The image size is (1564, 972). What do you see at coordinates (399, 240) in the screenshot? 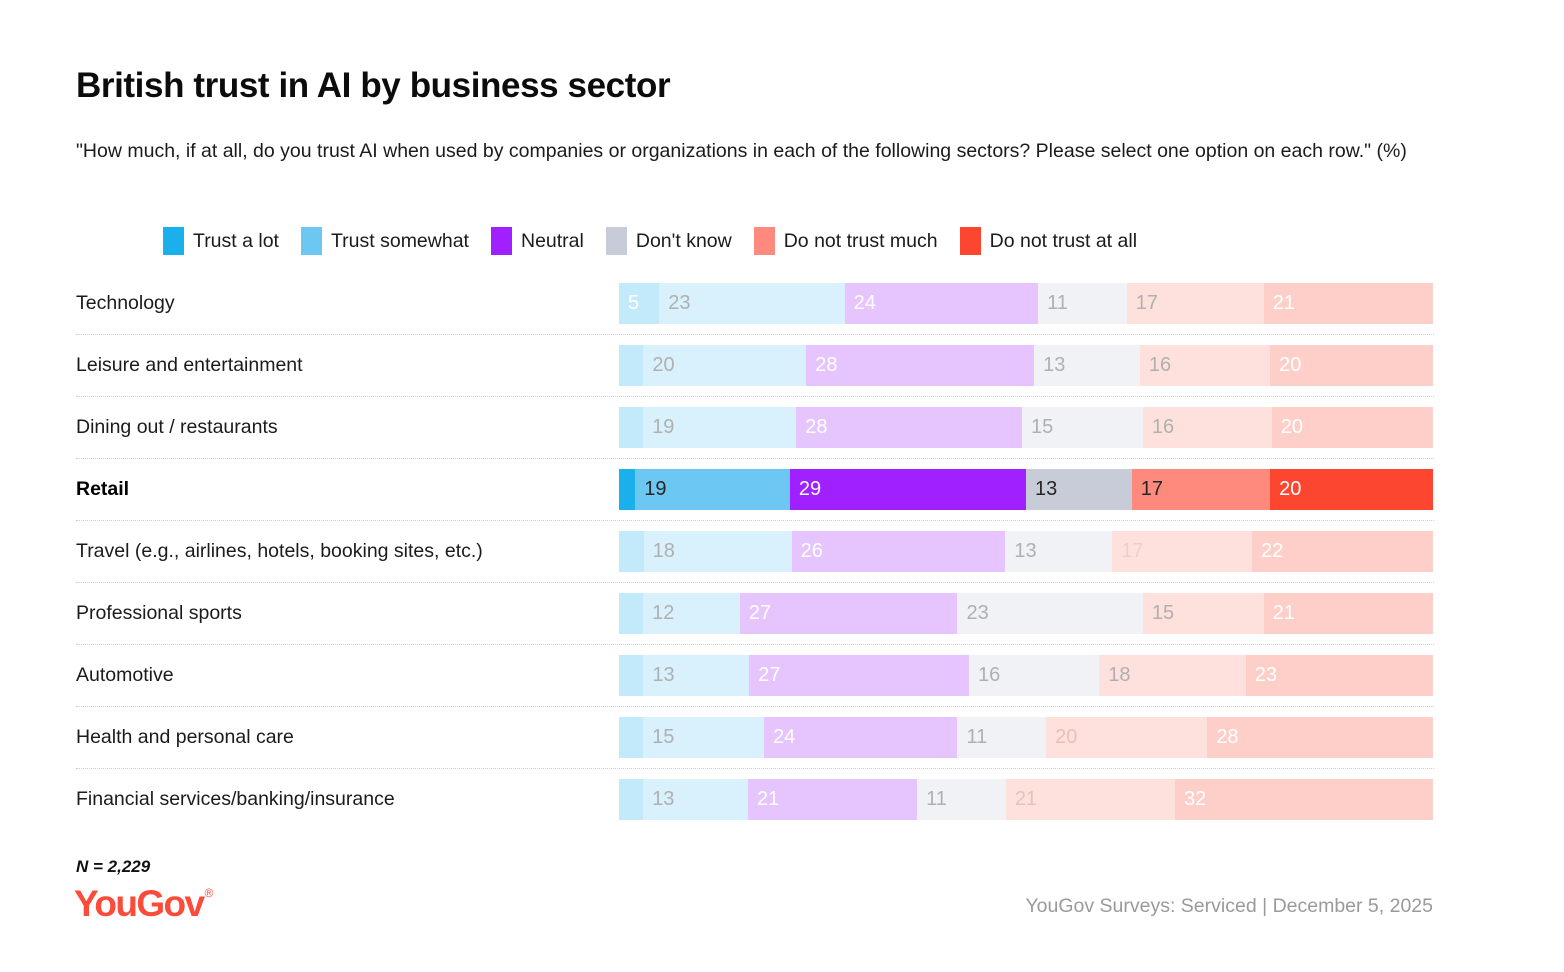
I see `legend-label: Trust somewhat` at bounding box center [399, 240].